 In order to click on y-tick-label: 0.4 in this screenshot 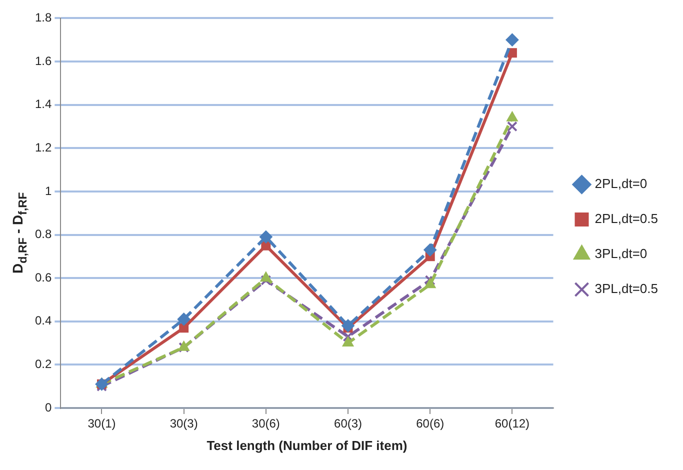, I will do `click(43, 321)`.